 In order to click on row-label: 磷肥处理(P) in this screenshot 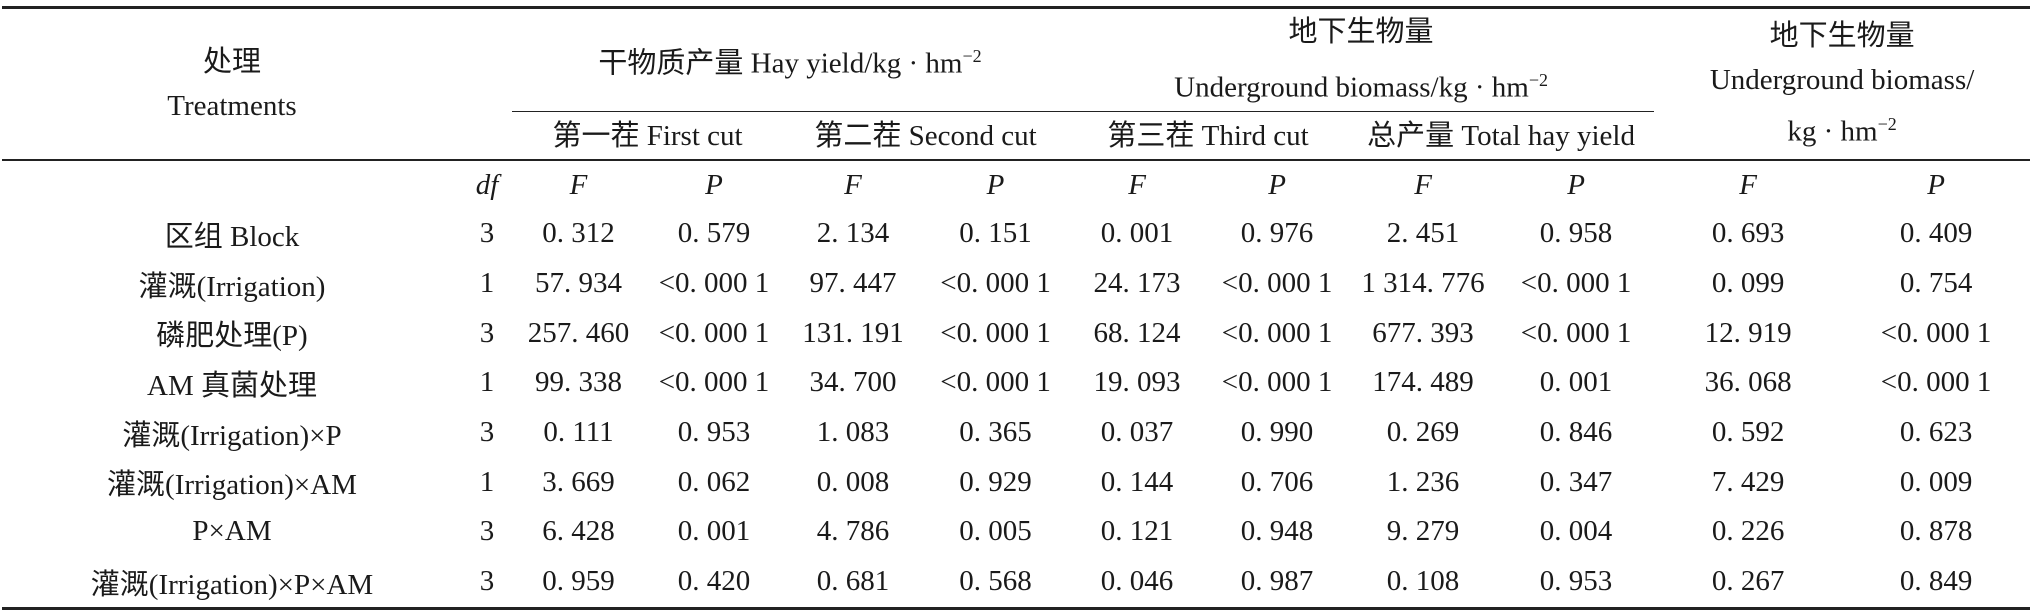, I will do `click(232, 336)`.